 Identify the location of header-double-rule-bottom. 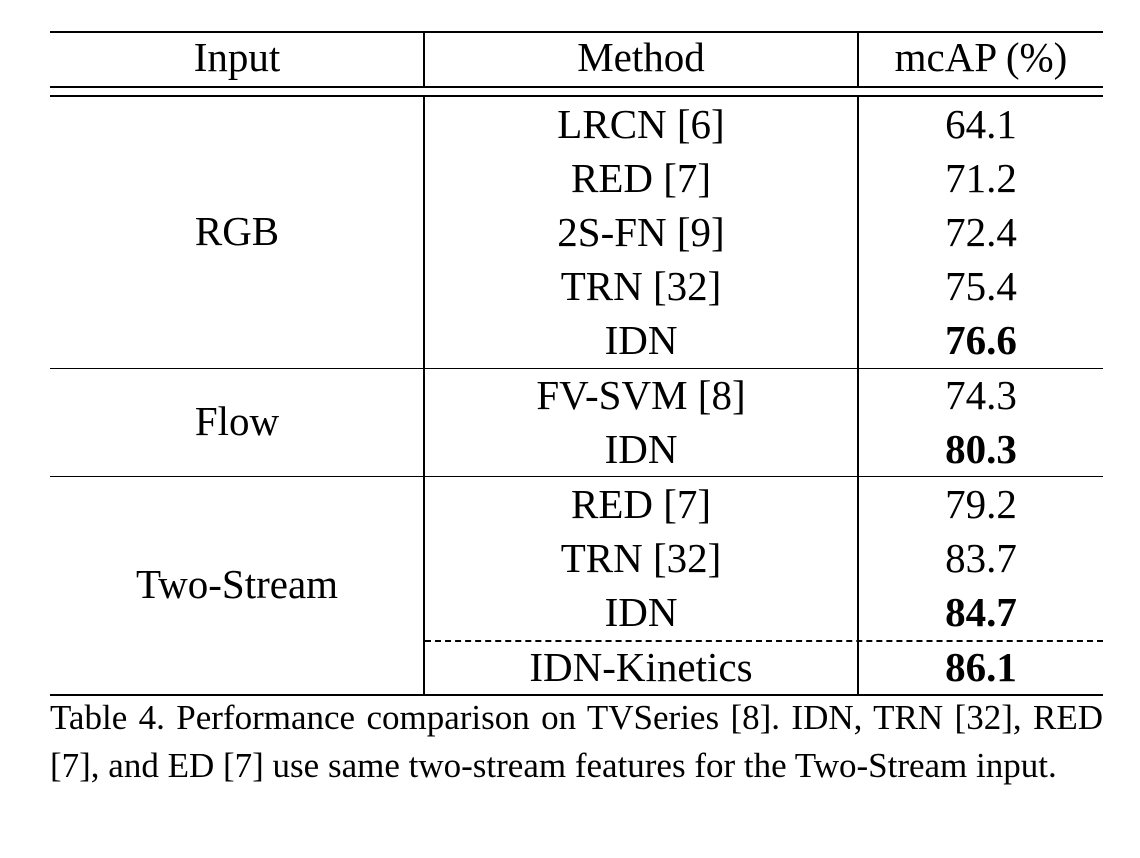
(576, 96).